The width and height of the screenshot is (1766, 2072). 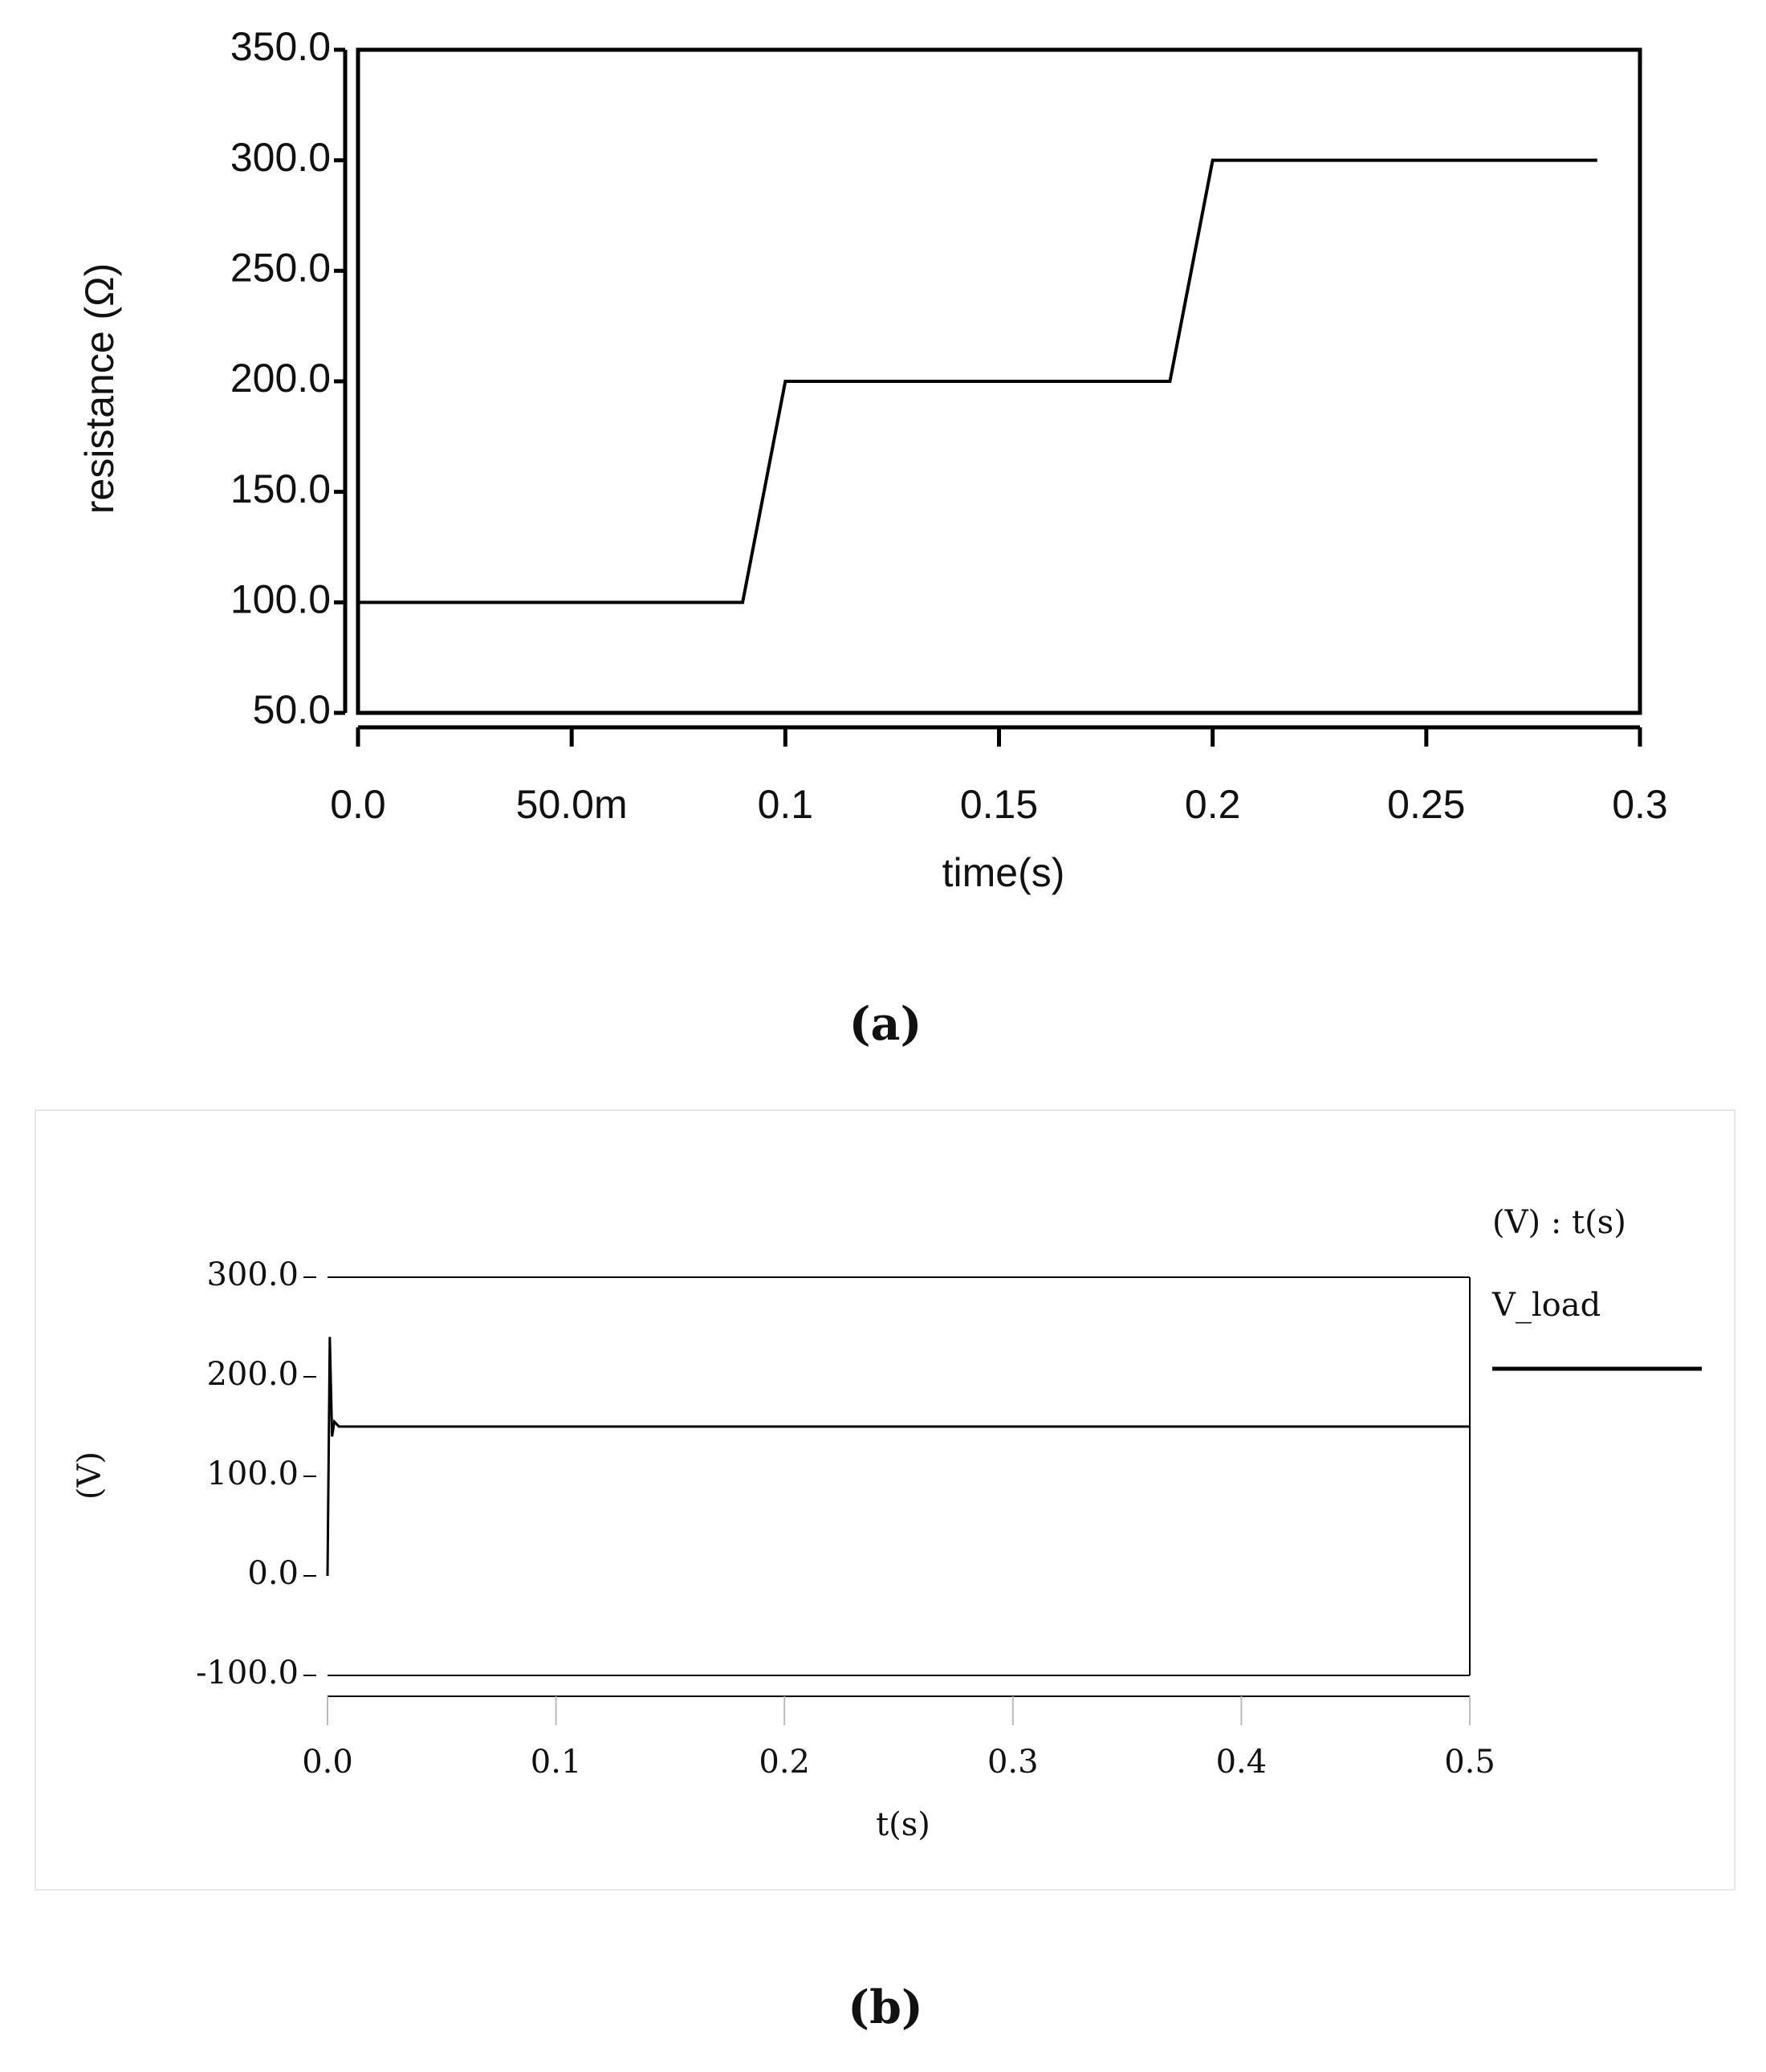 I want to click on y-tick-label: 150.0, so click(x=280, y=488).